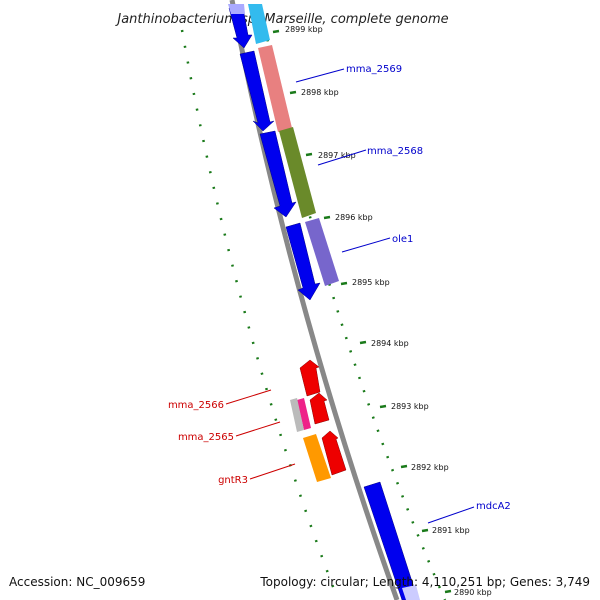  Describe the element at coordinates (430, 467) in the screenshot. I see `tick-label: 2892 kbp` at that location.